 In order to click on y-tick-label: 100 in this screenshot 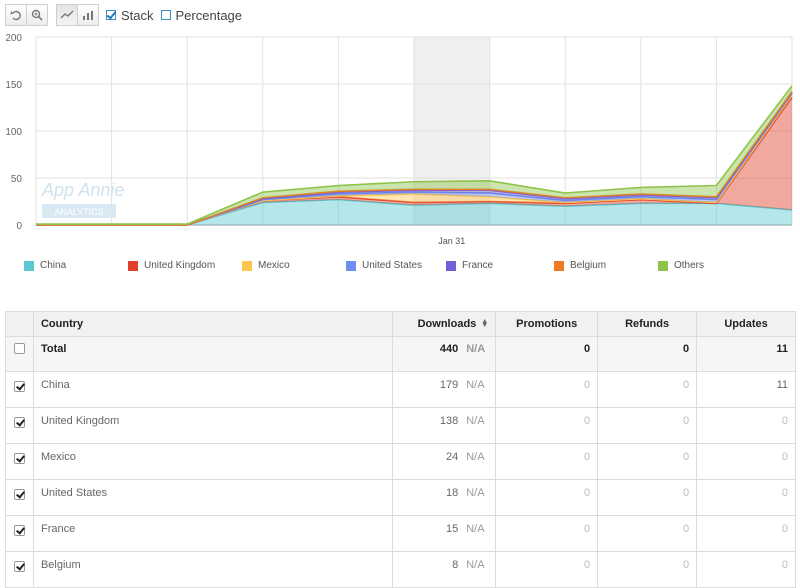, I will do `click(13, 132)`.